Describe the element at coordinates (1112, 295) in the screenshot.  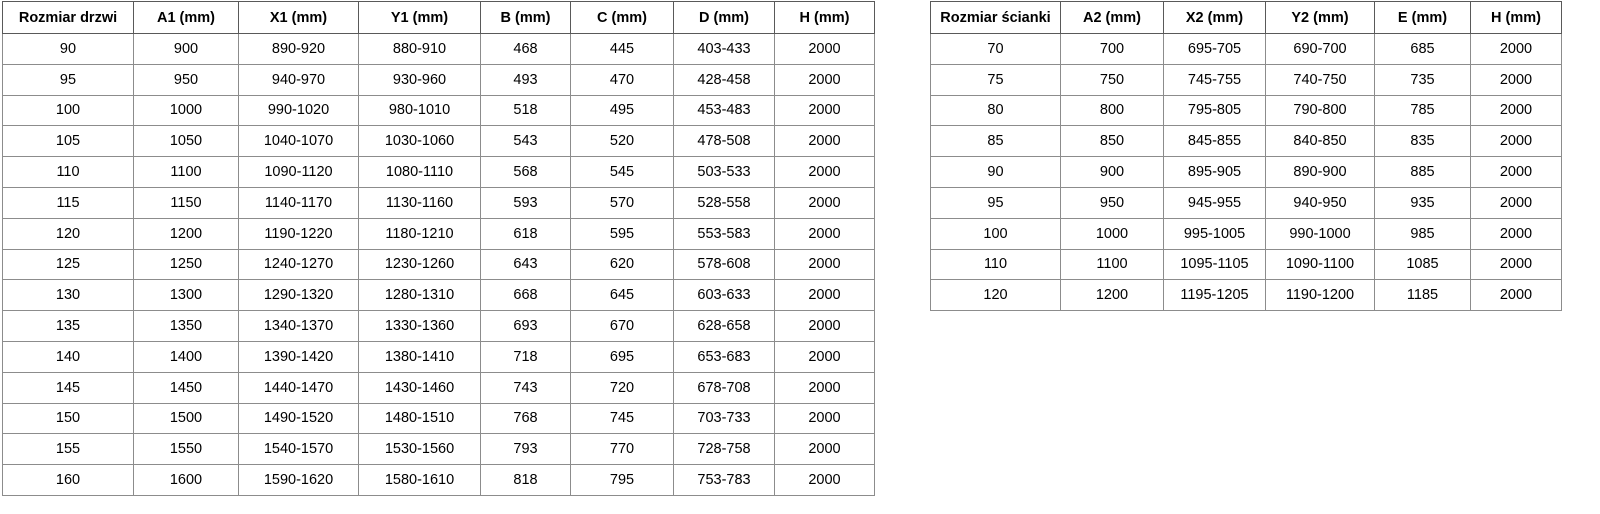
I see `cell-a2: 1200` at that location.